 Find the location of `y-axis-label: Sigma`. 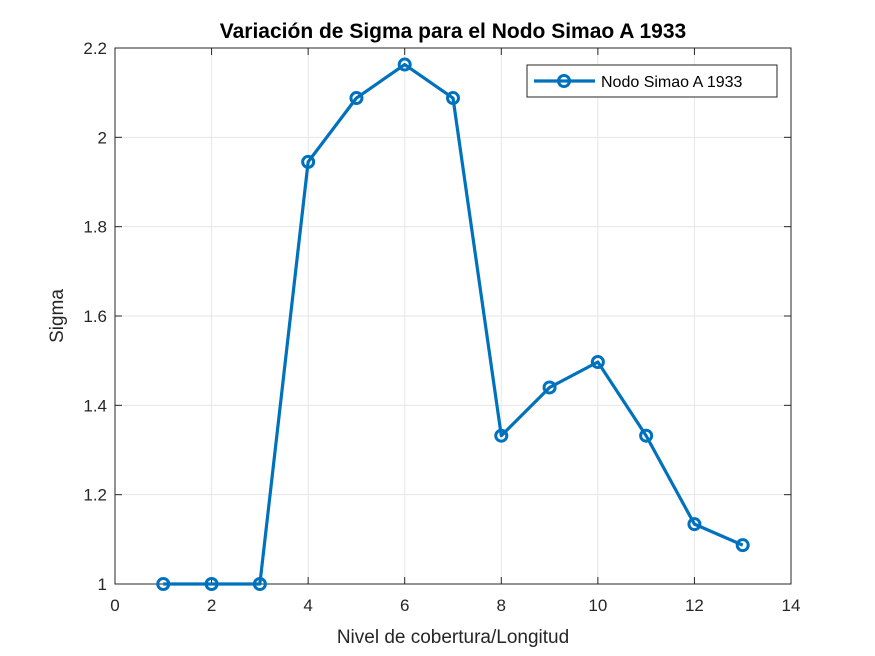

y-axis-label: Sigma is located at coordinates (57, 316).